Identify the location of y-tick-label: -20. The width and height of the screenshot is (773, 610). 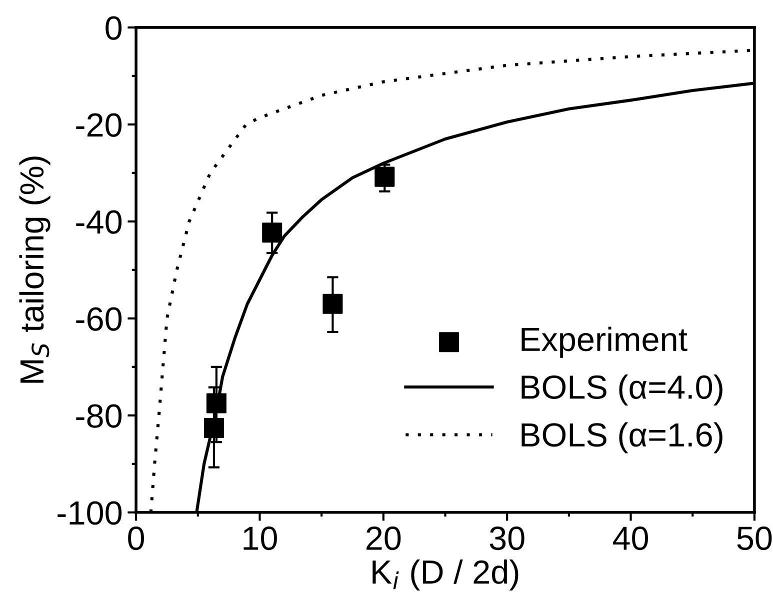
(99, 125).